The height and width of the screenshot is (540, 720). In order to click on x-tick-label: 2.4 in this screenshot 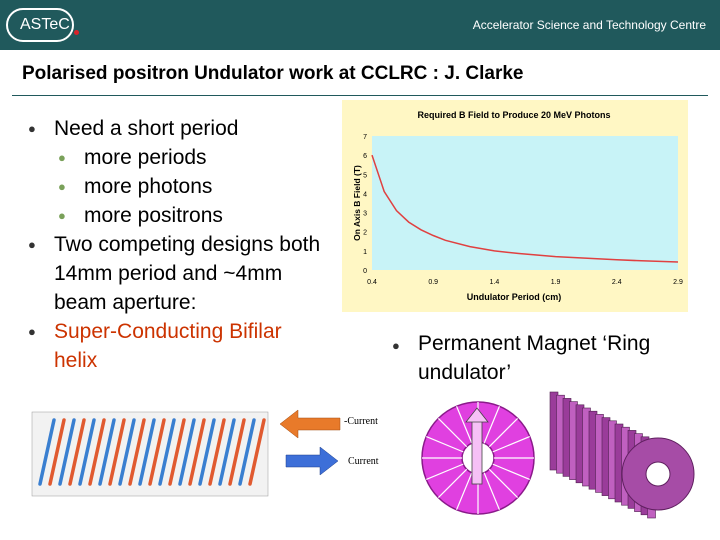, I will do `click(617, 282)`.